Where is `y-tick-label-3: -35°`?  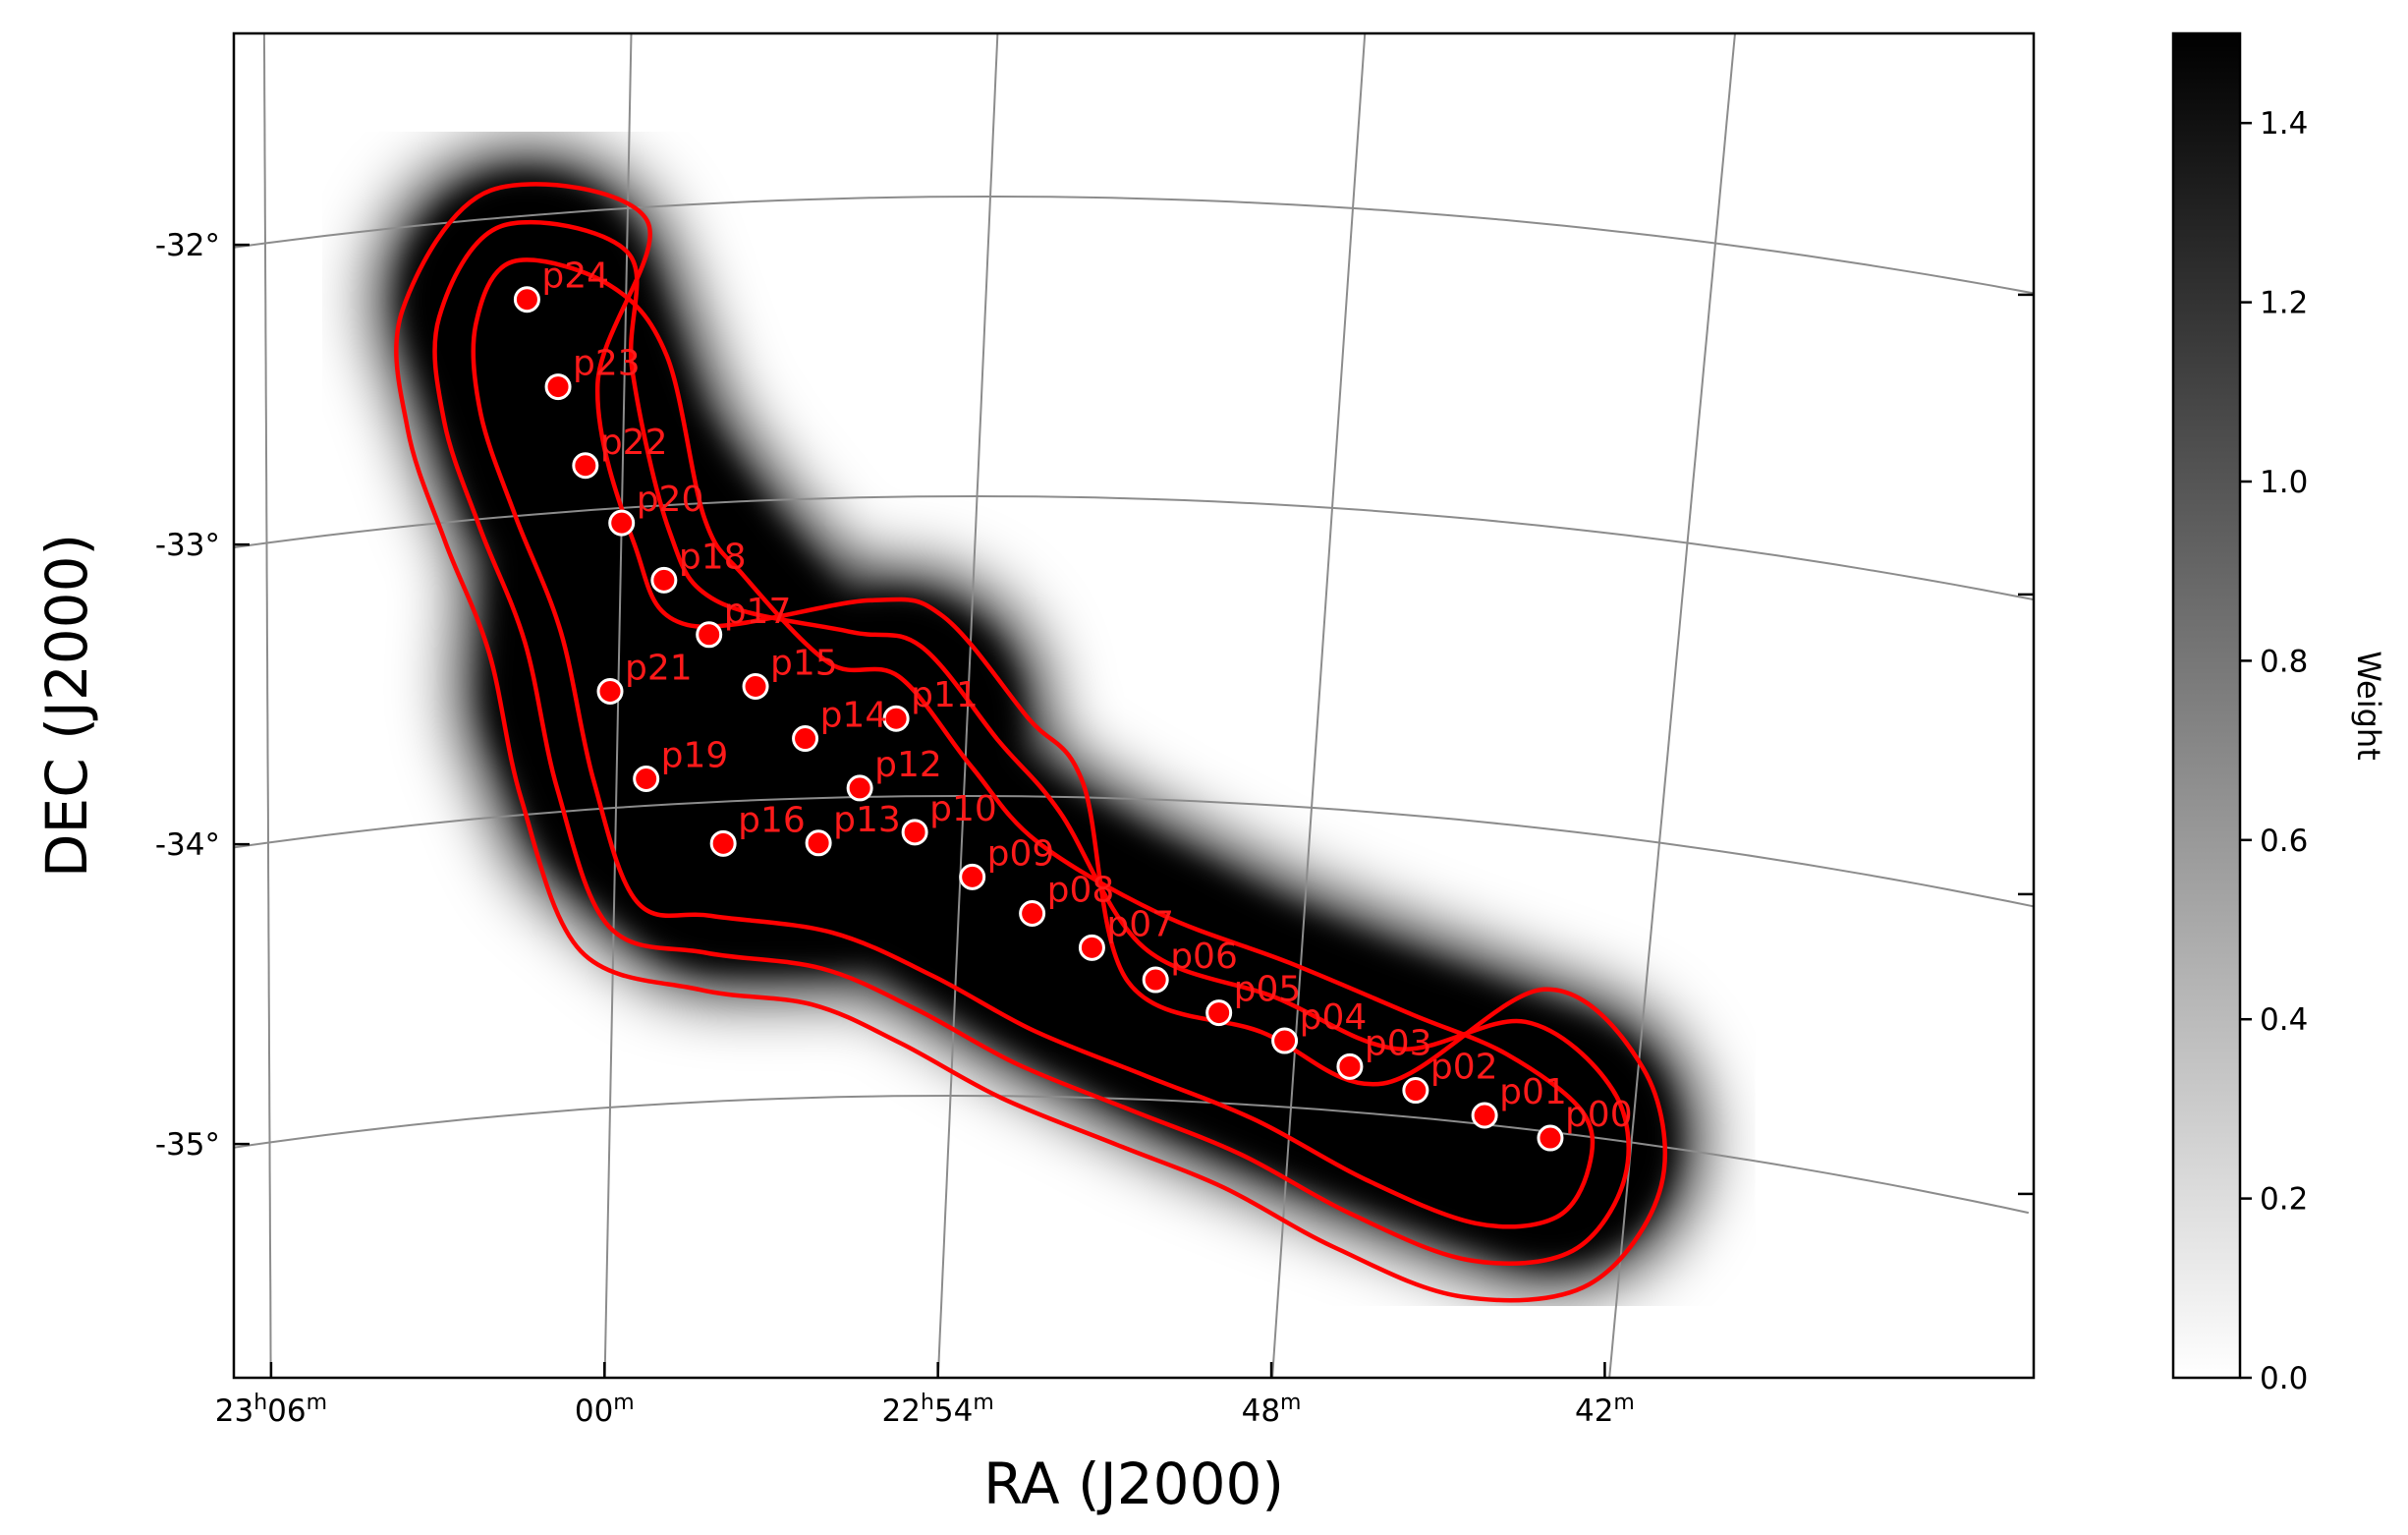 y-tick-label-3: -35° is located at coordinates (187, 1145).